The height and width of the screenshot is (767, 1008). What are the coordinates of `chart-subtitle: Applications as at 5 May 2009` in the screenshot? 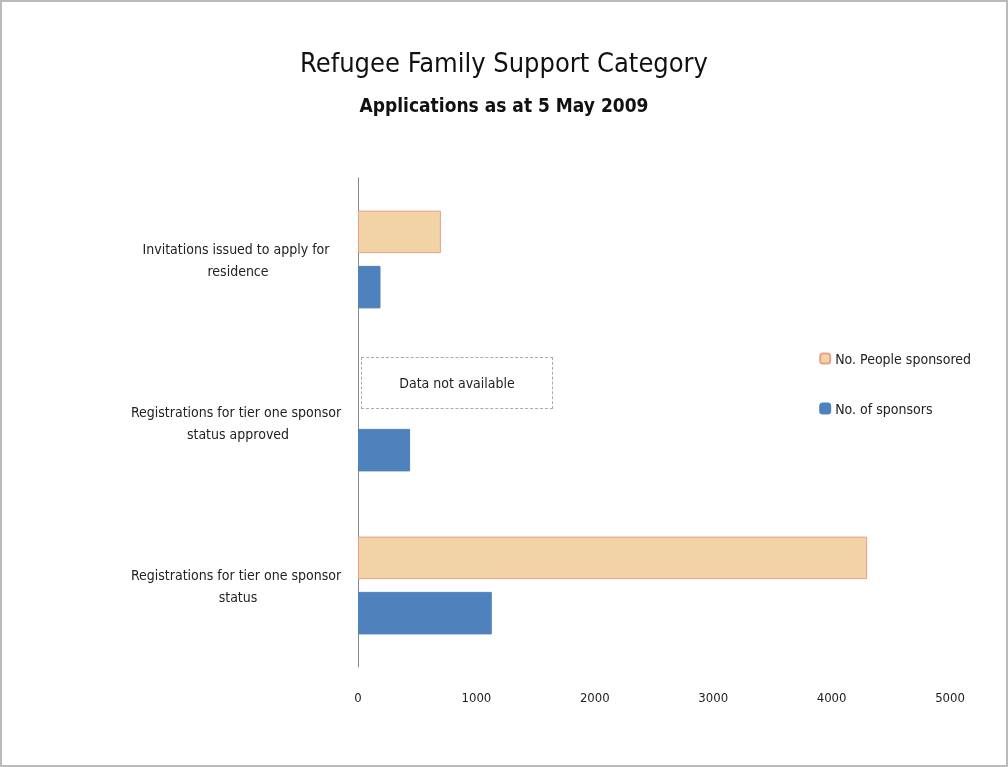 It's located at (504, 104).